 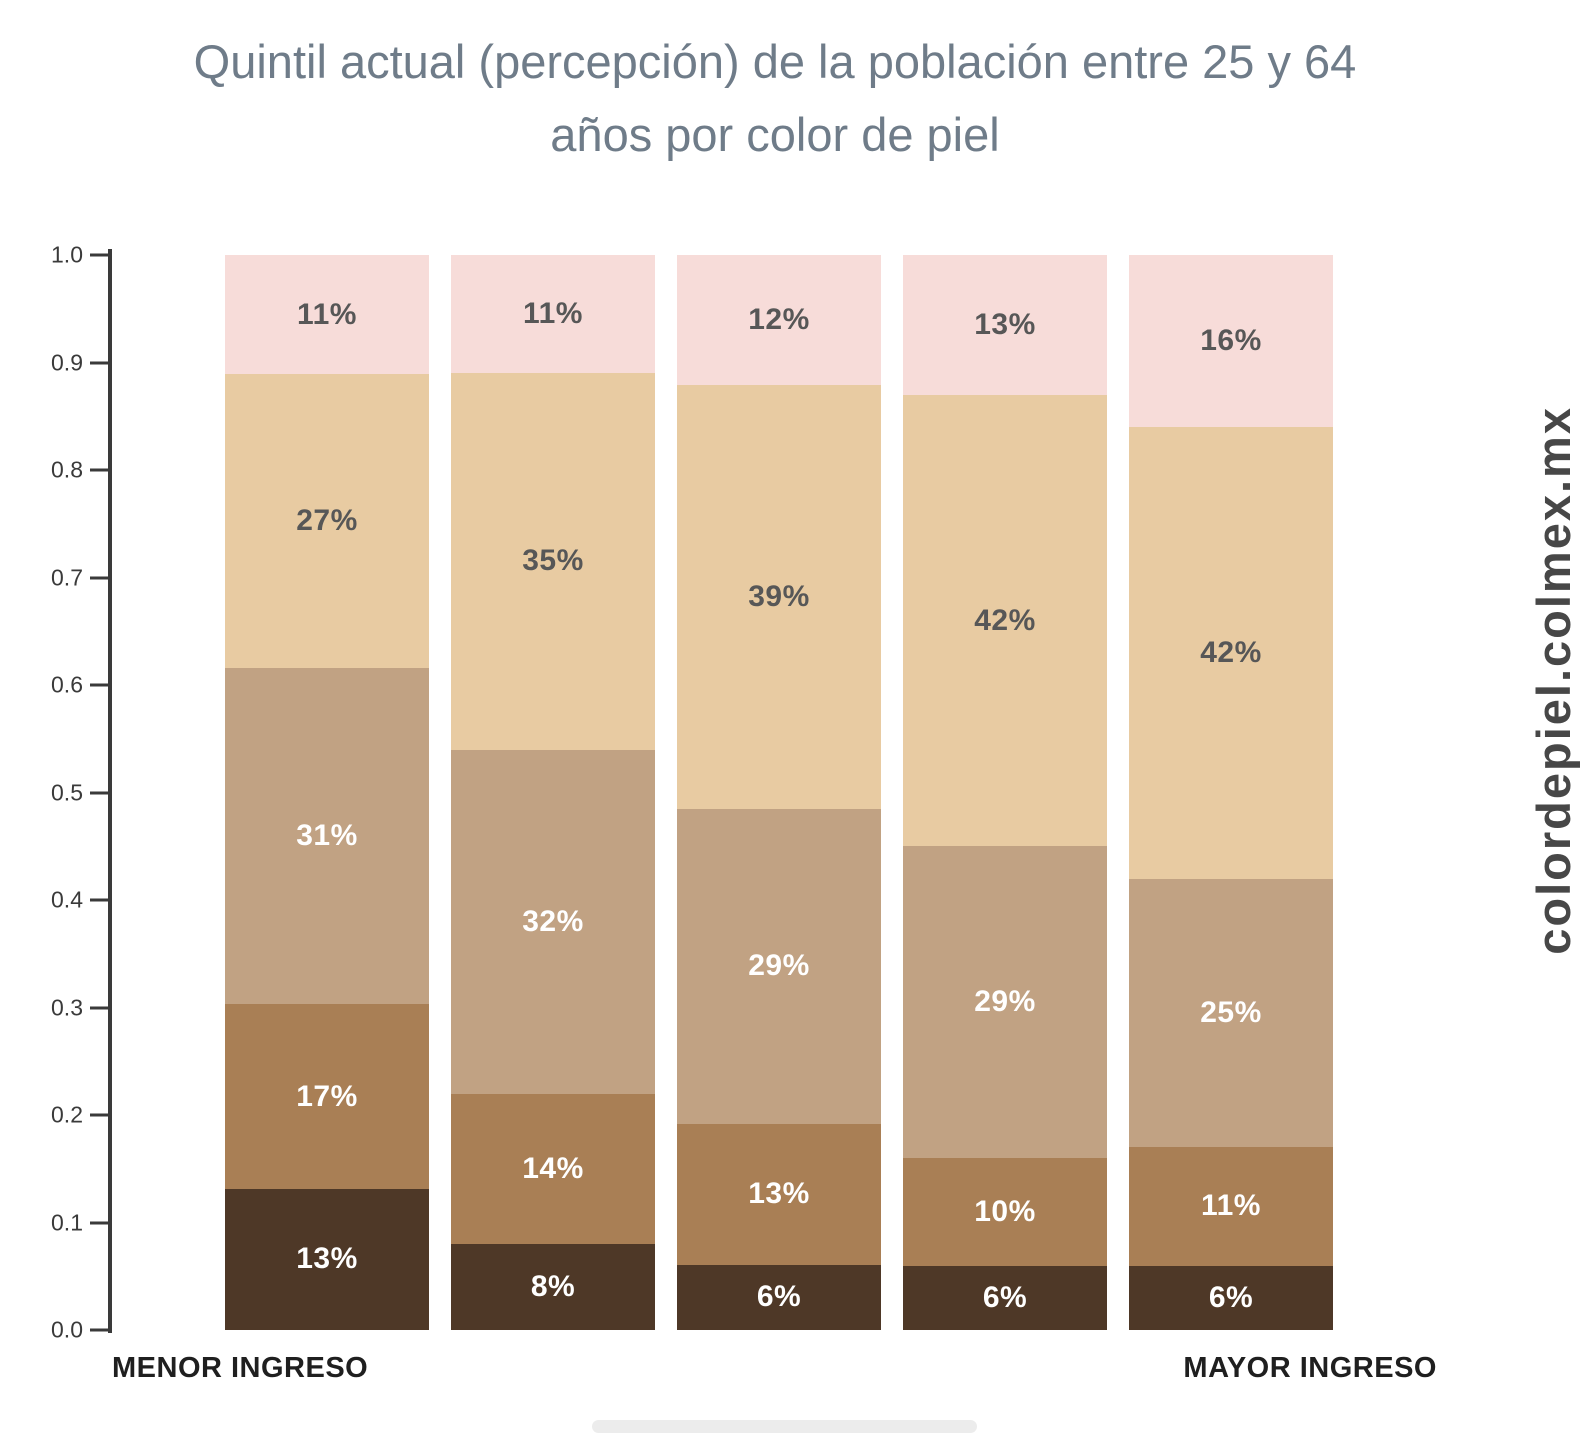 I want to click on y-tick-label: 0.8, so click(x=67, y=469).